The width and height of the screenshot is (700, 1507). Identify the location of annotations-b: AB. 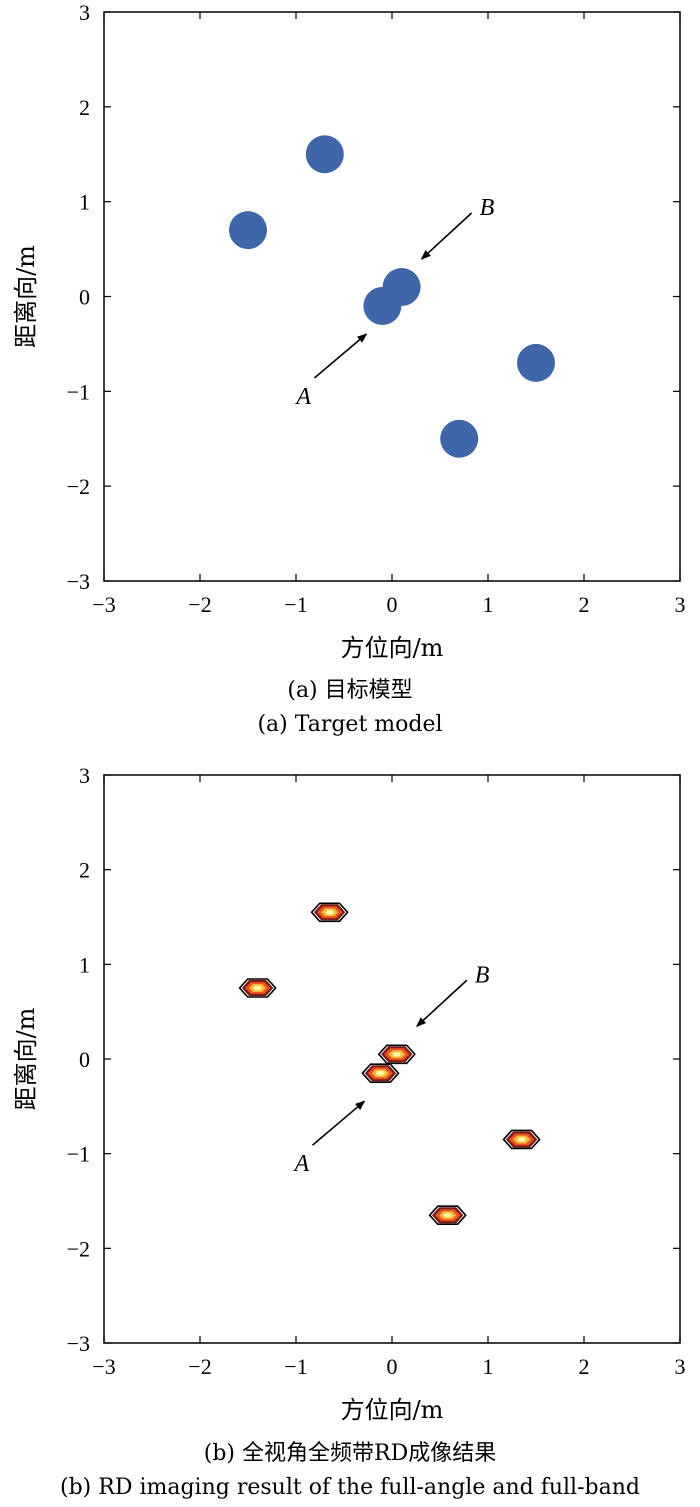
(390, 1069).